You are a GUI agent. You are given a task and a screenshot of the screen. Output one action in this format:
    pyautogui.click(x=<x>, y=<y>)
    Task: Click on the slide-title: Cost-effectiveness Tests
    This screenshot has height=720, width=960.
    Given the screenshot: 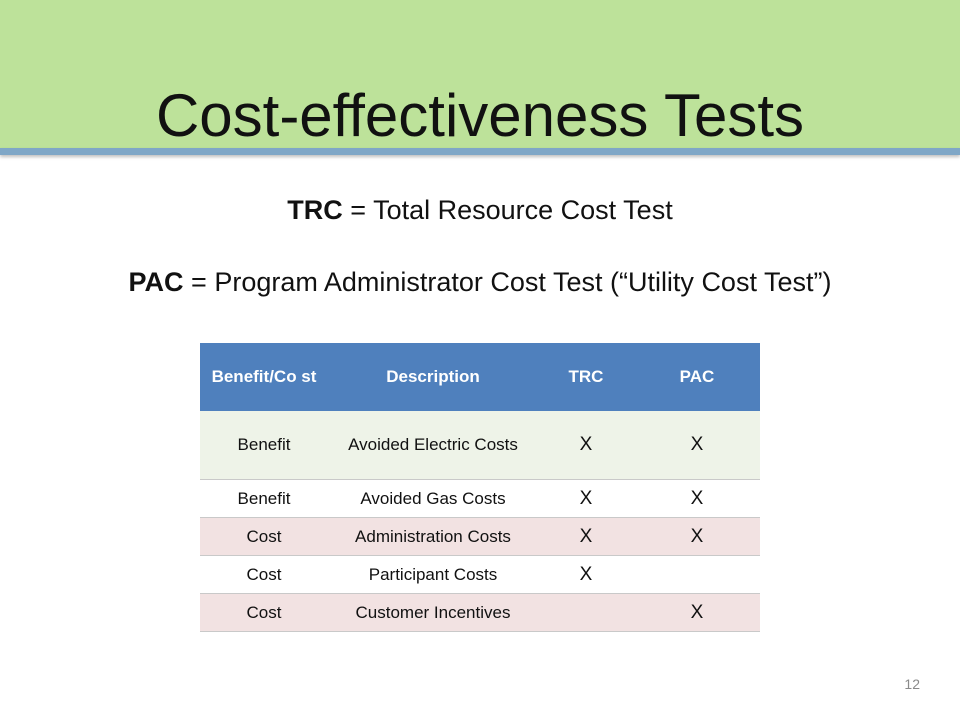 What is the action you would take?
    pyautogui.click(x=480, y=116)
    